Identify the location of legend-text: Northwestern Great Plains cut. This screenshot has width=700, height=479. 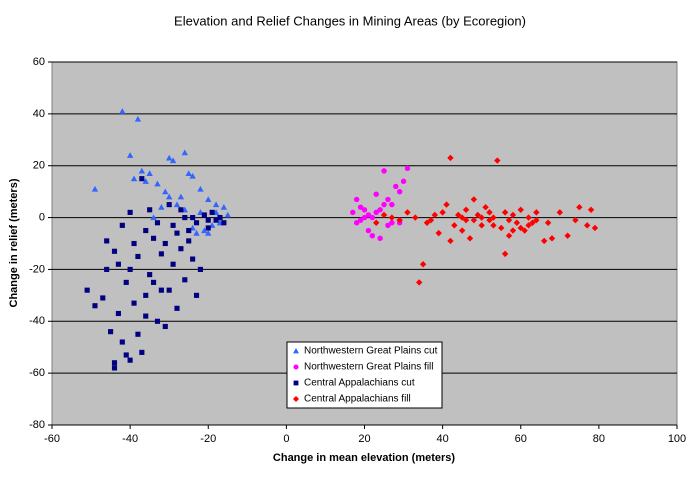
(371, 351).